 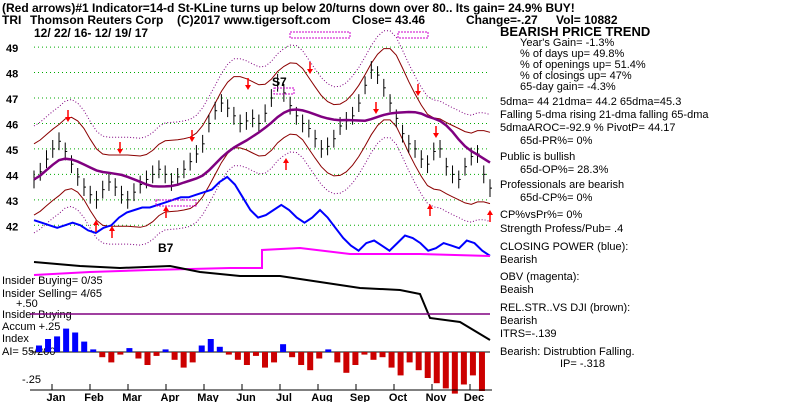 I want to click on x-tick-label: Apr, so click(x=171, y=397).